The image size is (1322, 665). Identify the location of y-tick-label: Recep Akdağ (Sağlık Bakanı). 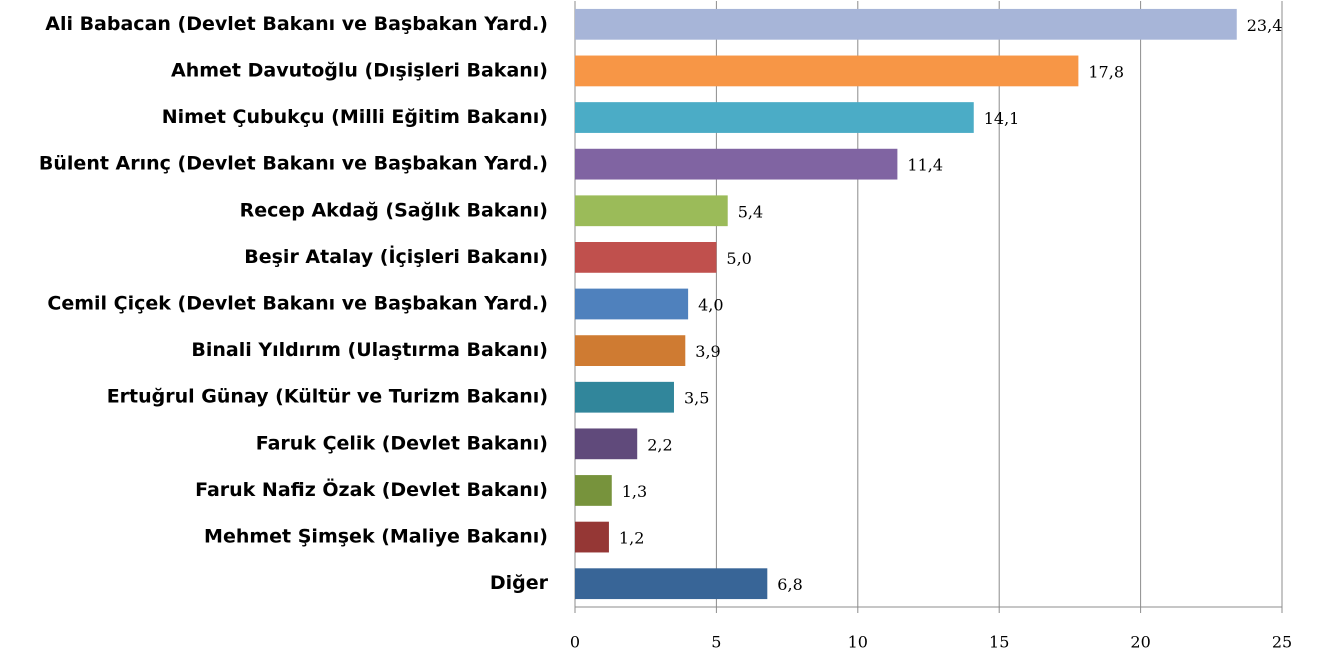
(394, 210).